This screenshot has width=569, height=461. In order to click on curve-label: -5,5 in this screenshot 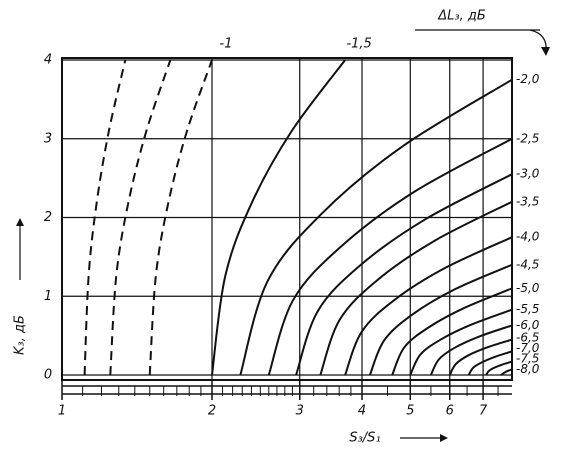, I will do `click(527, 309)`.